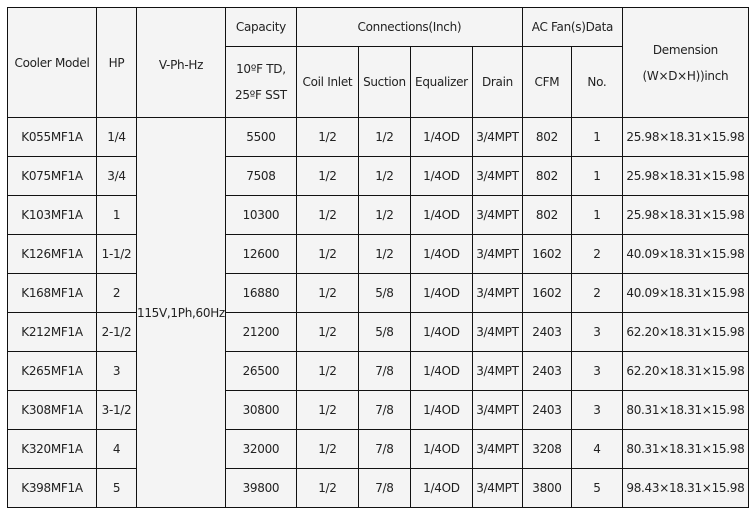 Image resolution: width=751 pixels, height=513 pixels. I want to click on cell-model: K212MF1A, so click(52, 332).